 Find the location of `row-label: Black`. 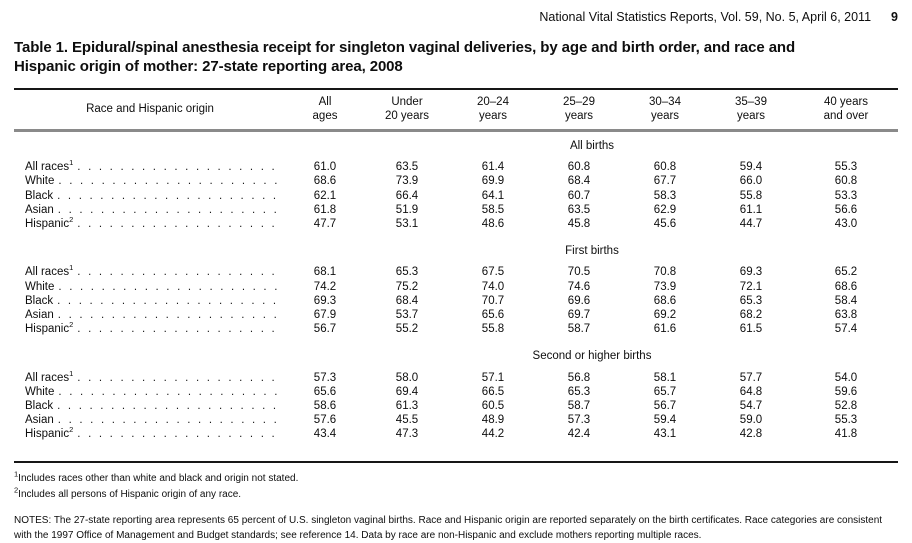

row-label: Black is located at coordinates (39, 195).